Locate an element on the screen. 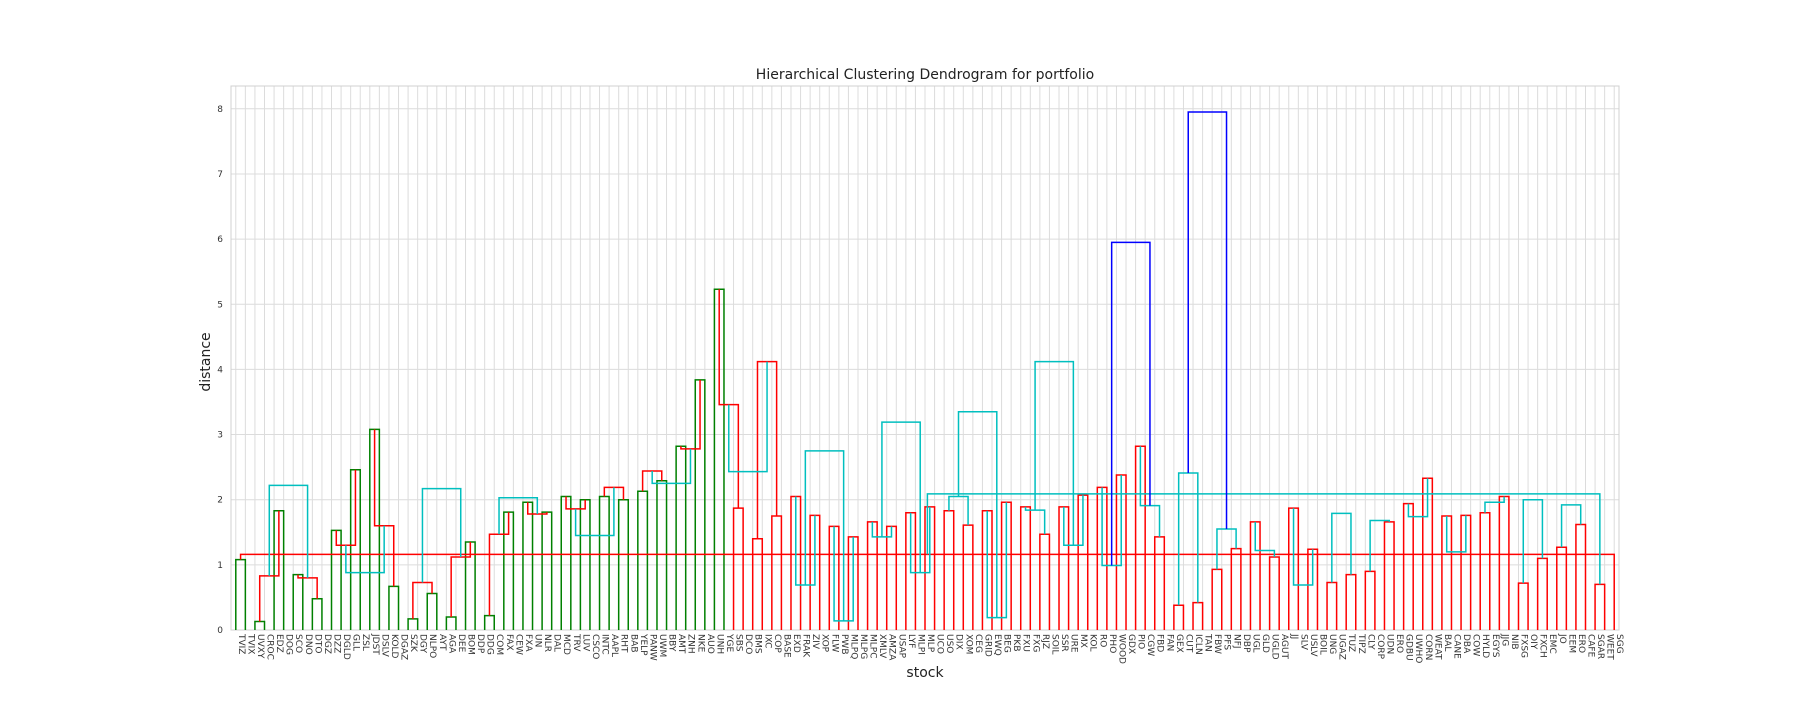 This screenshot has height=720, width=1800. leaf-label: UN is located at coordinates (538, 640).